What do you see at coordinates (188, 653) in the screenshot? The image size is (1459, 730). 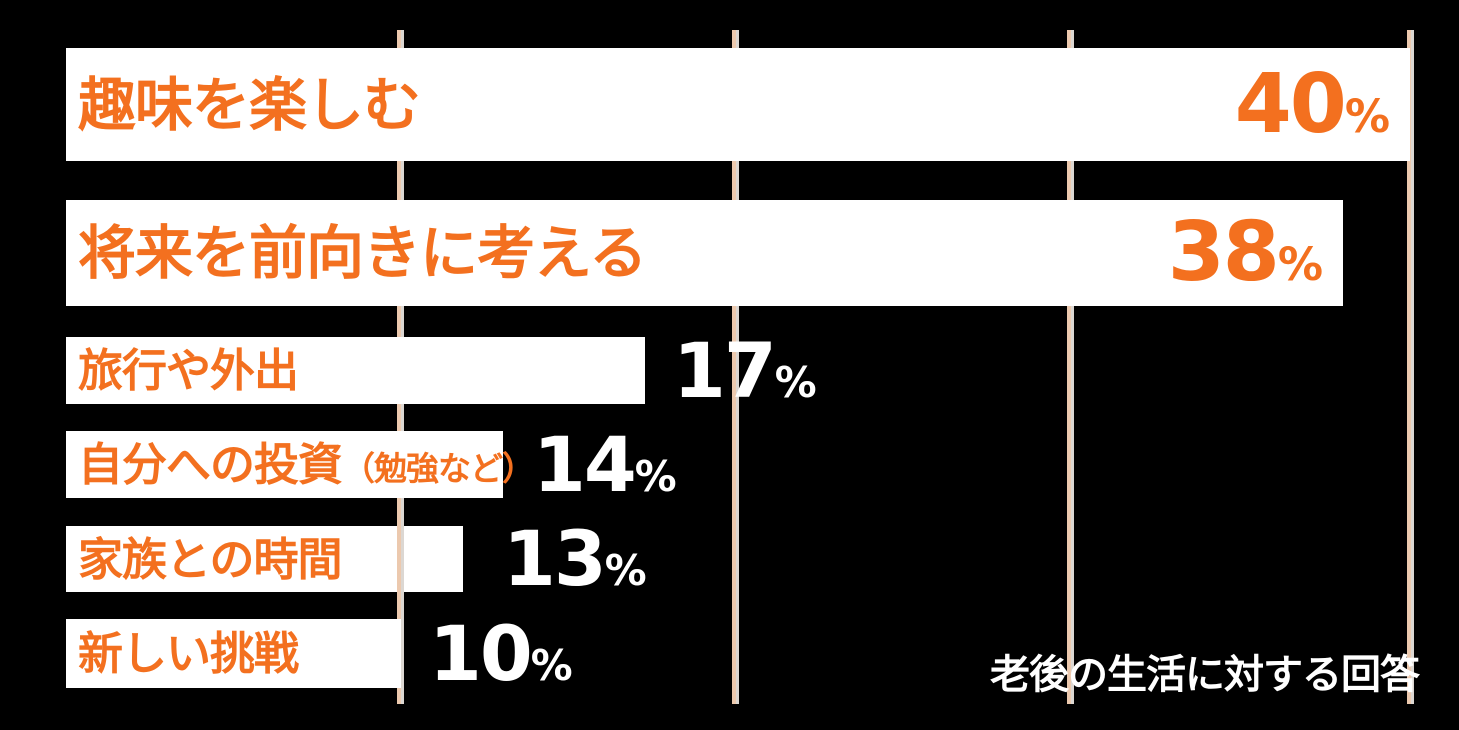 I see `bar-label: 新しい挑戦` at bounding box center [188, 653].